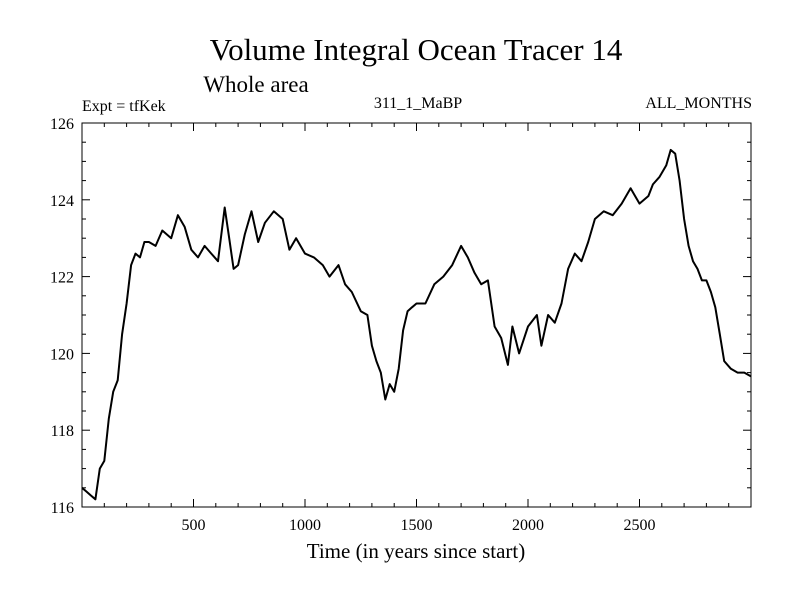  What do you see at coordinates (62, 316) in the screenshot?
I see `y-axis-tick-labels: 116 118 120 122 124 126` at bounding box center [62, 316].